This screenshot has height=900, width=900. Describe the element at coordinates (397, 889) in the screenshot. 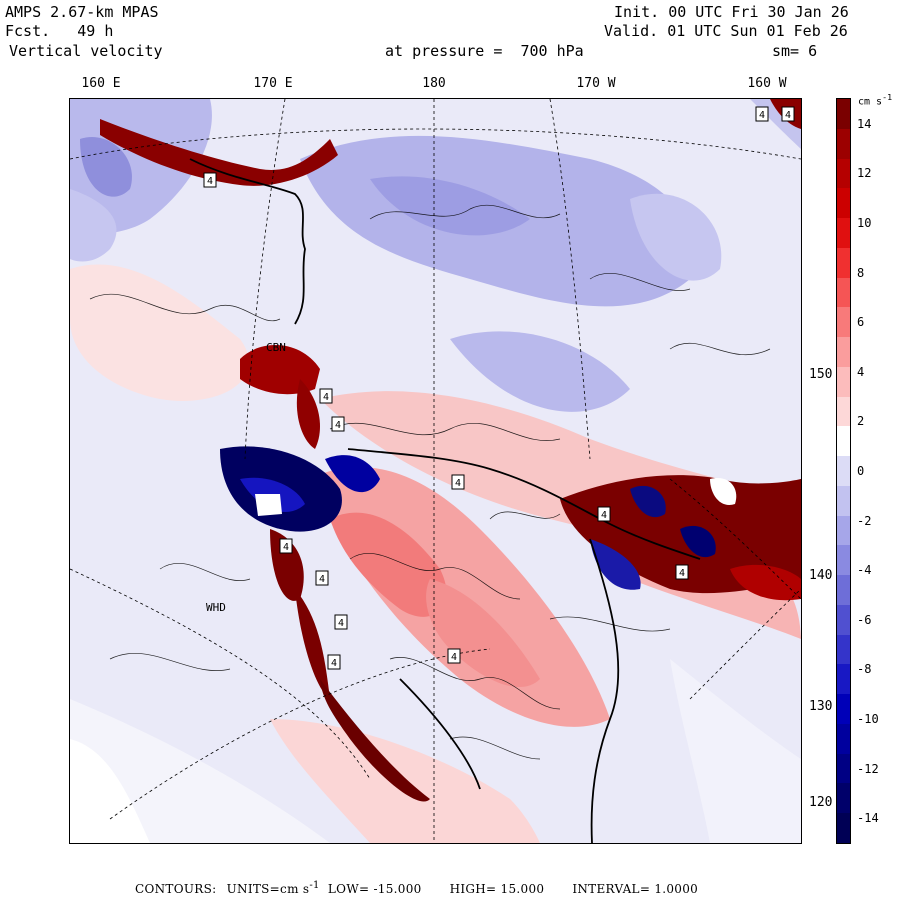

I see `low-value: -15.000` at that location.